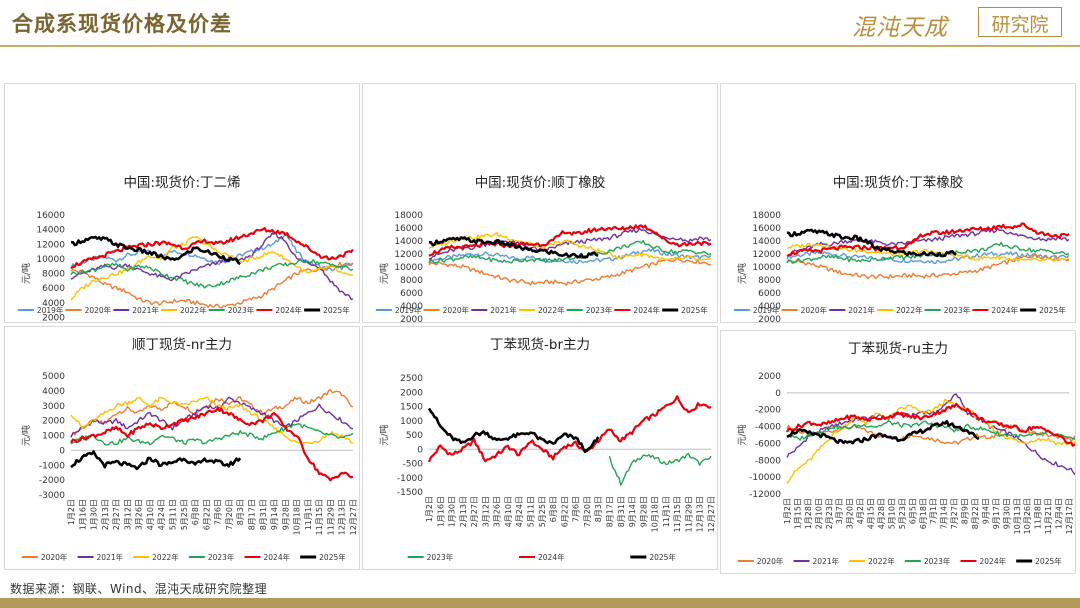 The width and height of the screenshot is (1080, 608). I want to click on y-tick-label: 16000, so click(50, 216).